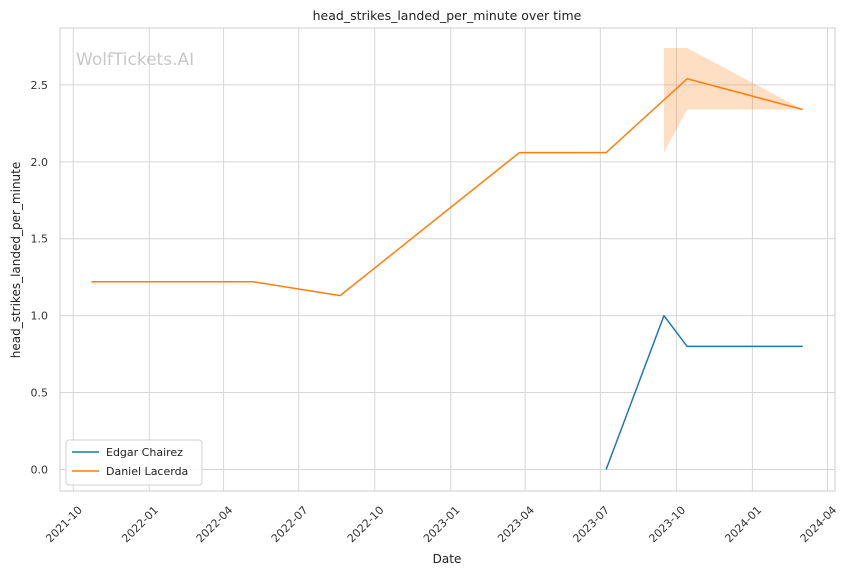  I want to click on confidence-band-daniel-lacerda, so click(733, 100).